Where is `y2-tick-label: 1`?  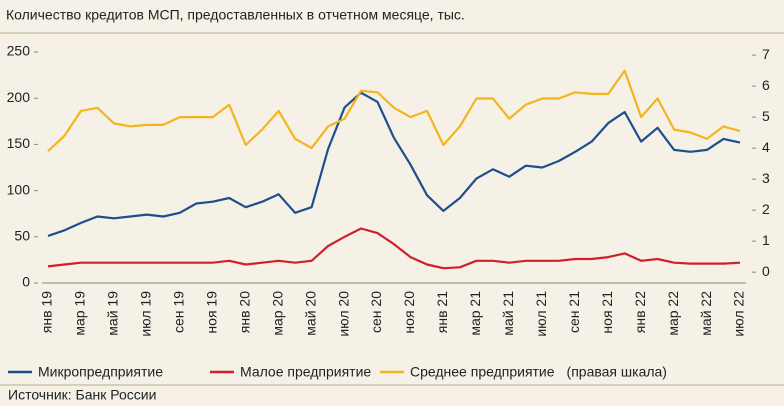 y2-tick-label: 1 is located at coordinates (766, 240).